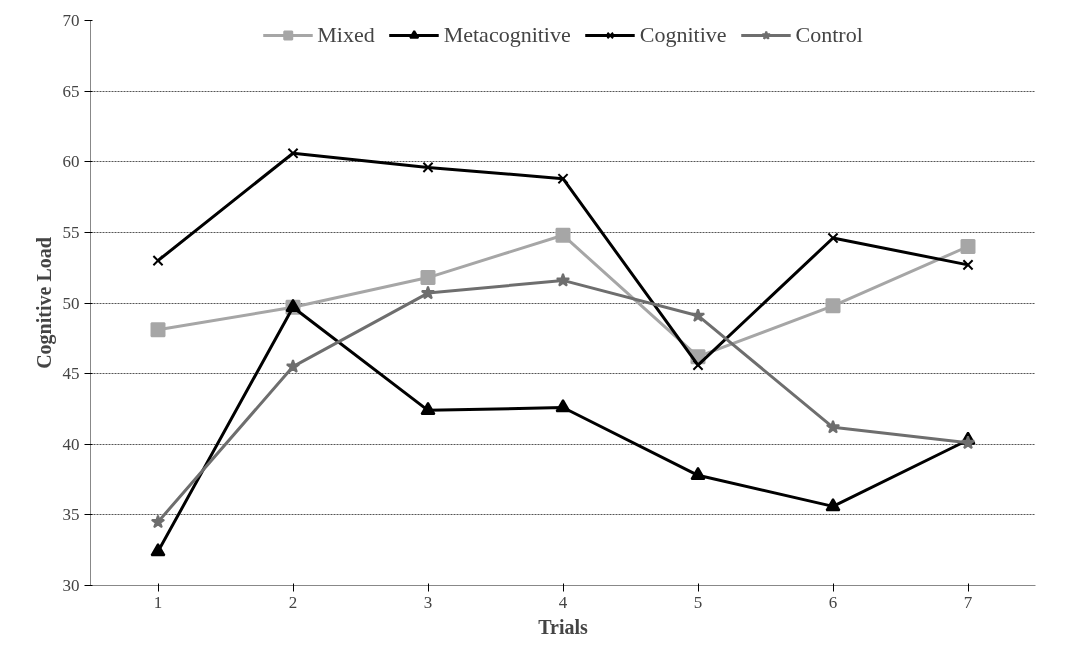  Describe the element at coordinates (428, 602) in the screenshot. I see `x-tick-label: 3` at that location.